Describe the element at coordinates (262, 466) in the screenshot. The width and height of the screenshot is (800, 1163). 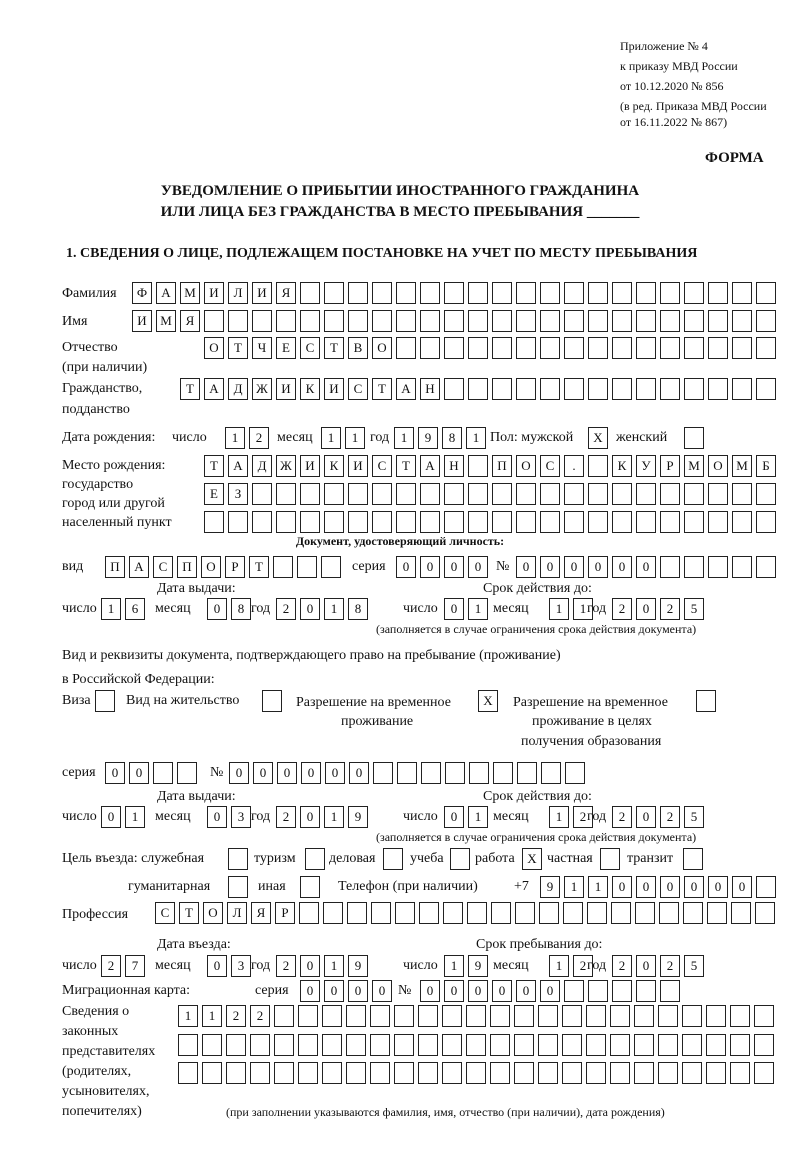
I see `birthplace-cell: Д` at that location.